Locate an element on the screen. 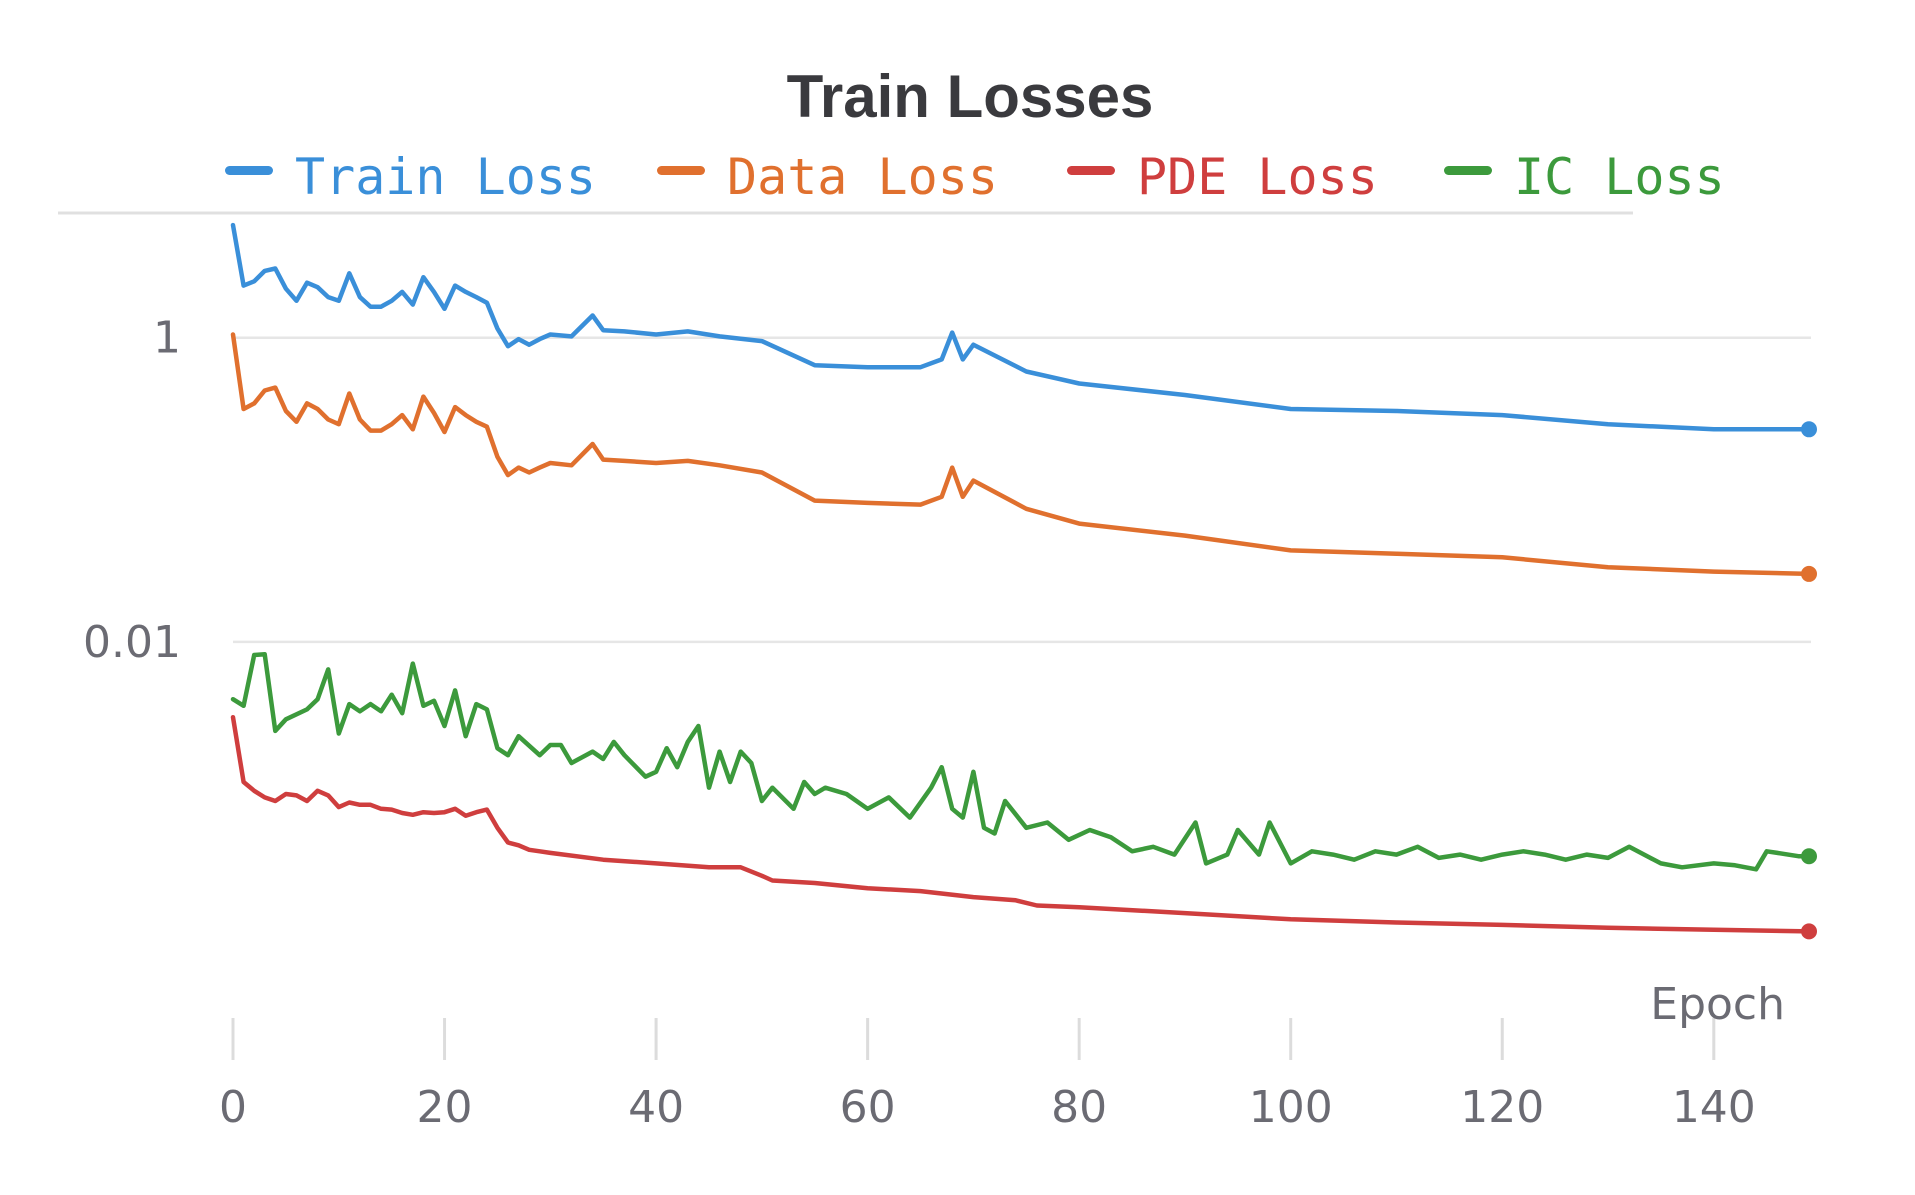 This screenshot has width=1915, height=1195. legend-item-data-loss: Data Loss is located at coordinates (827, 177).